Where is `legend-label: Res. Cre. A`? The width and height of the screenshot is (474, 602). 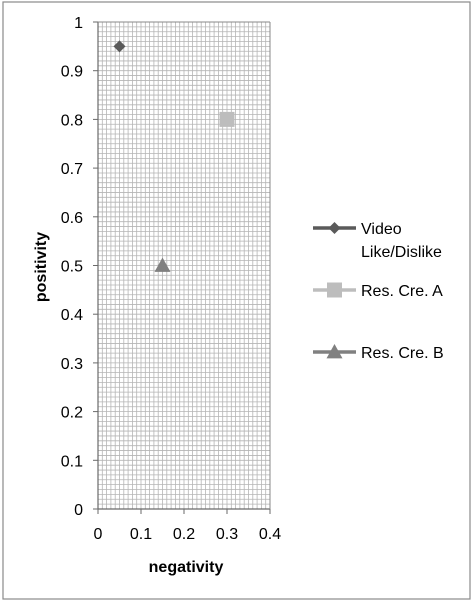 legend-label: Res. Cre. A is located at coordinates (402, 291).